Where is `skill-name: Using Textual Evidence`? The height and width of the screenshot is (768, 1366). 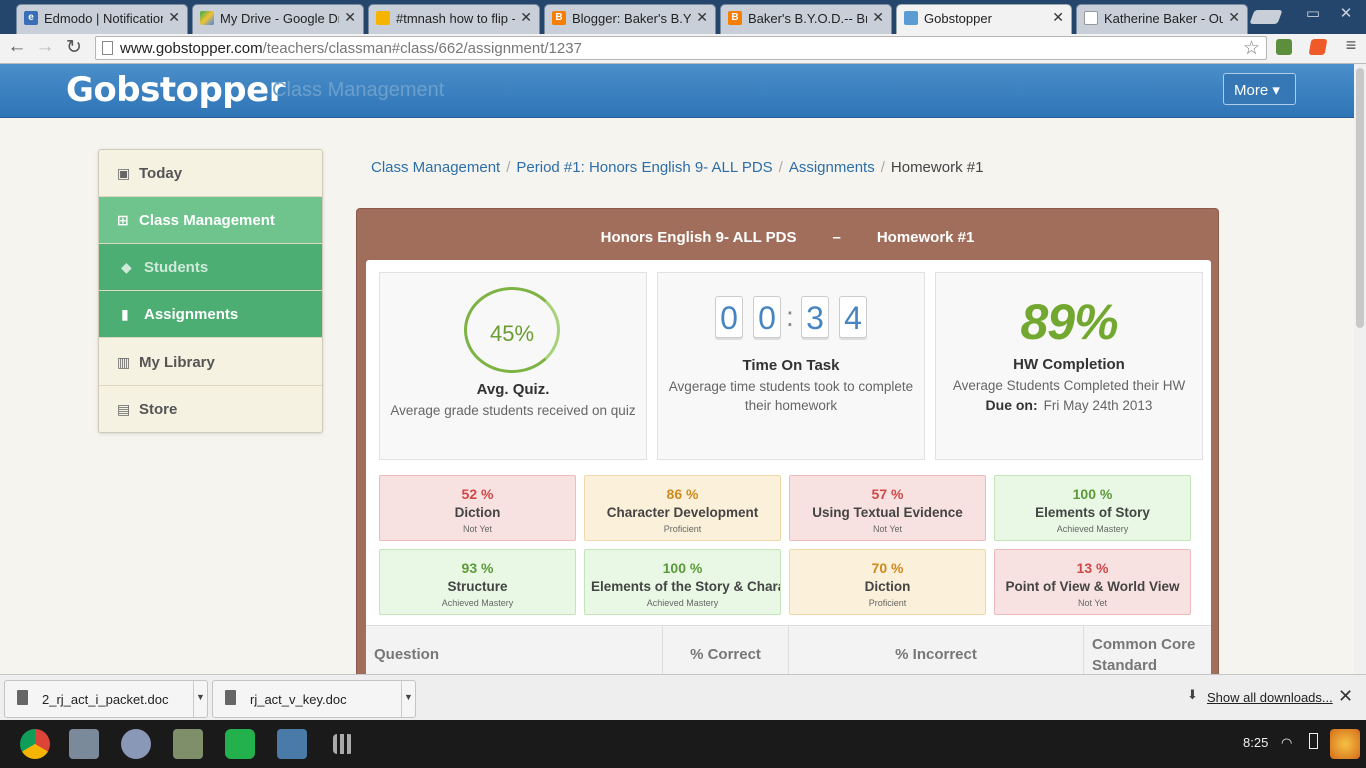 skill-name: Using Textual Evidence is located at coordinates (887, 512).